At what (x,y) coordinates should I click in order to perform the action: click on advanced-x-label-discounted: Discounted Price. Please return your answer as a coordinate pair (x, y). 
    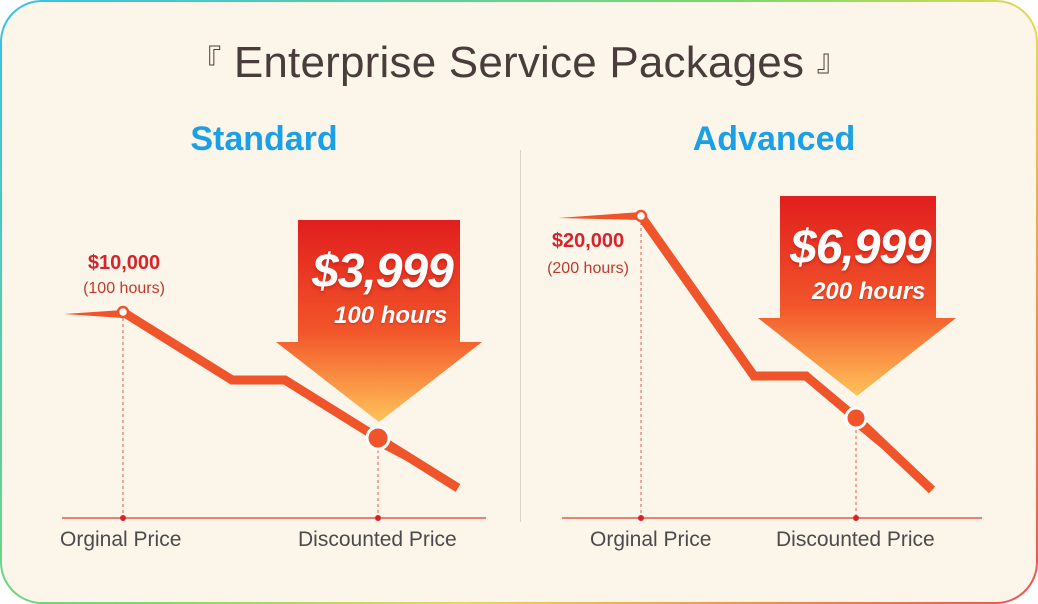
    Looking at the image, I should click on (855, 539).